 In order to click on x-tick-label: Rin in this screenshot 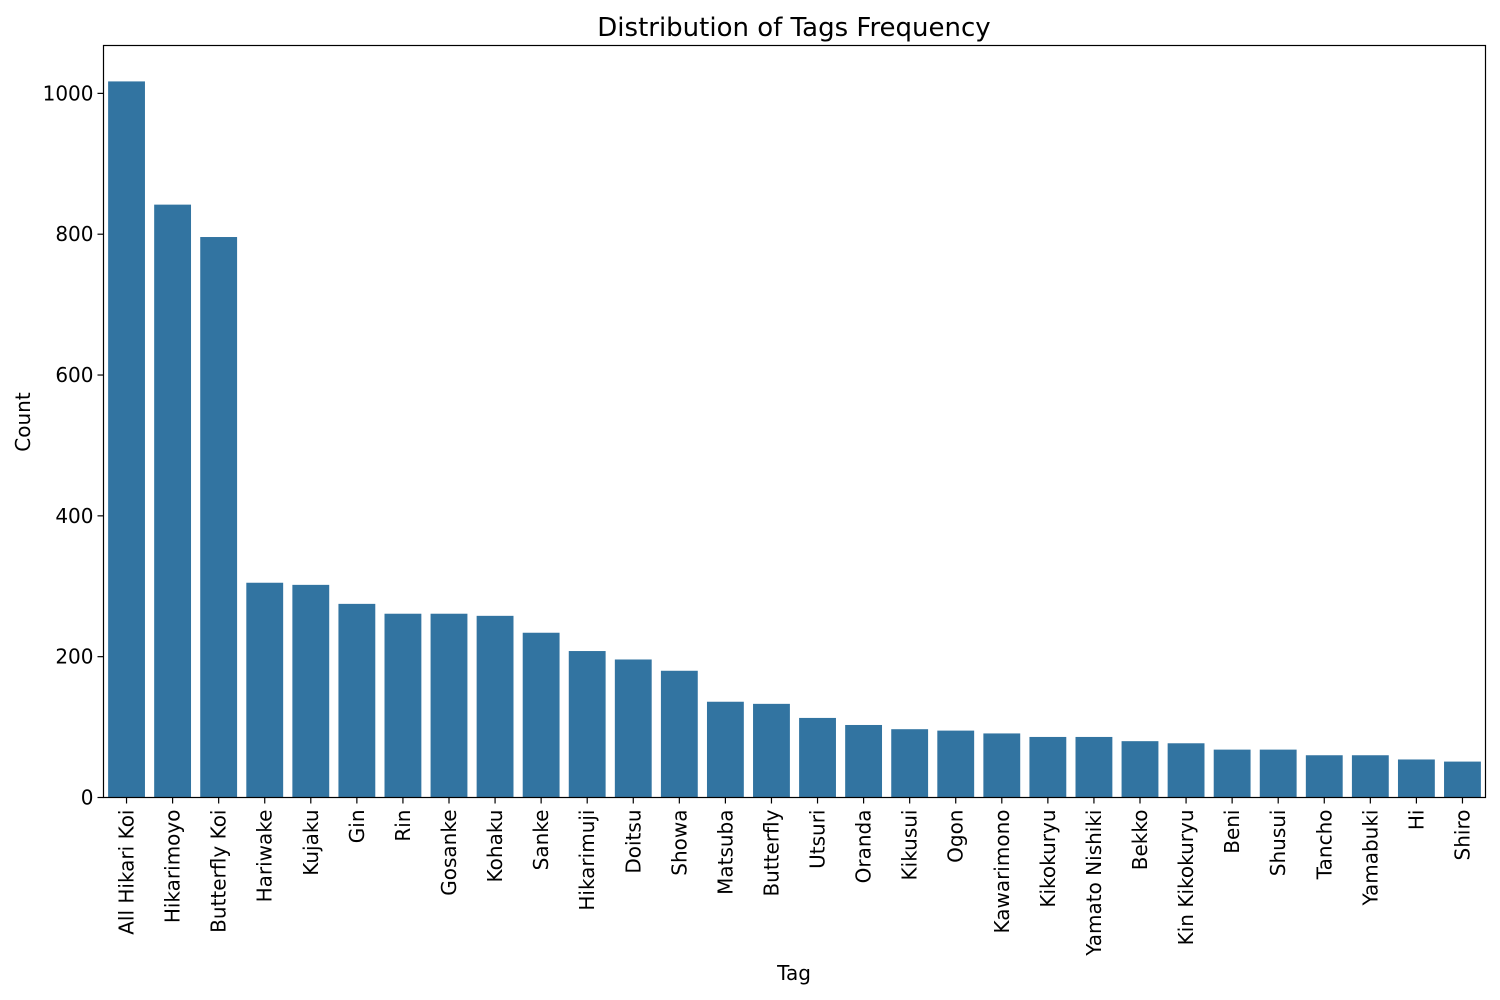, I will do `click(403, 826)`.